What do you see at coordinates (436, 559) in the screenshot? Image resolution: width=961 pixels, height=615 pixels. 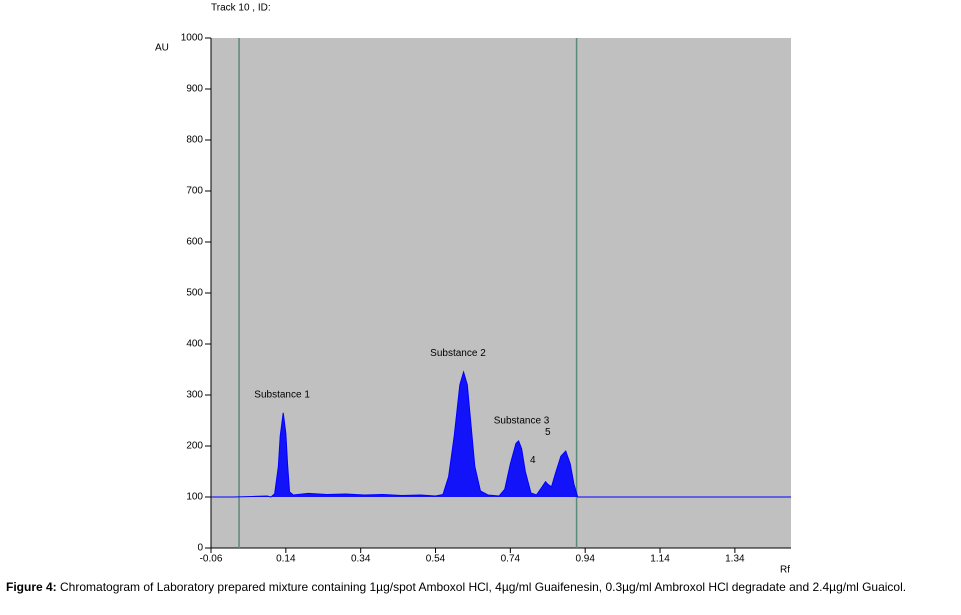 I see `x-tick-label: 0.54` at bounding box center [436, 559].